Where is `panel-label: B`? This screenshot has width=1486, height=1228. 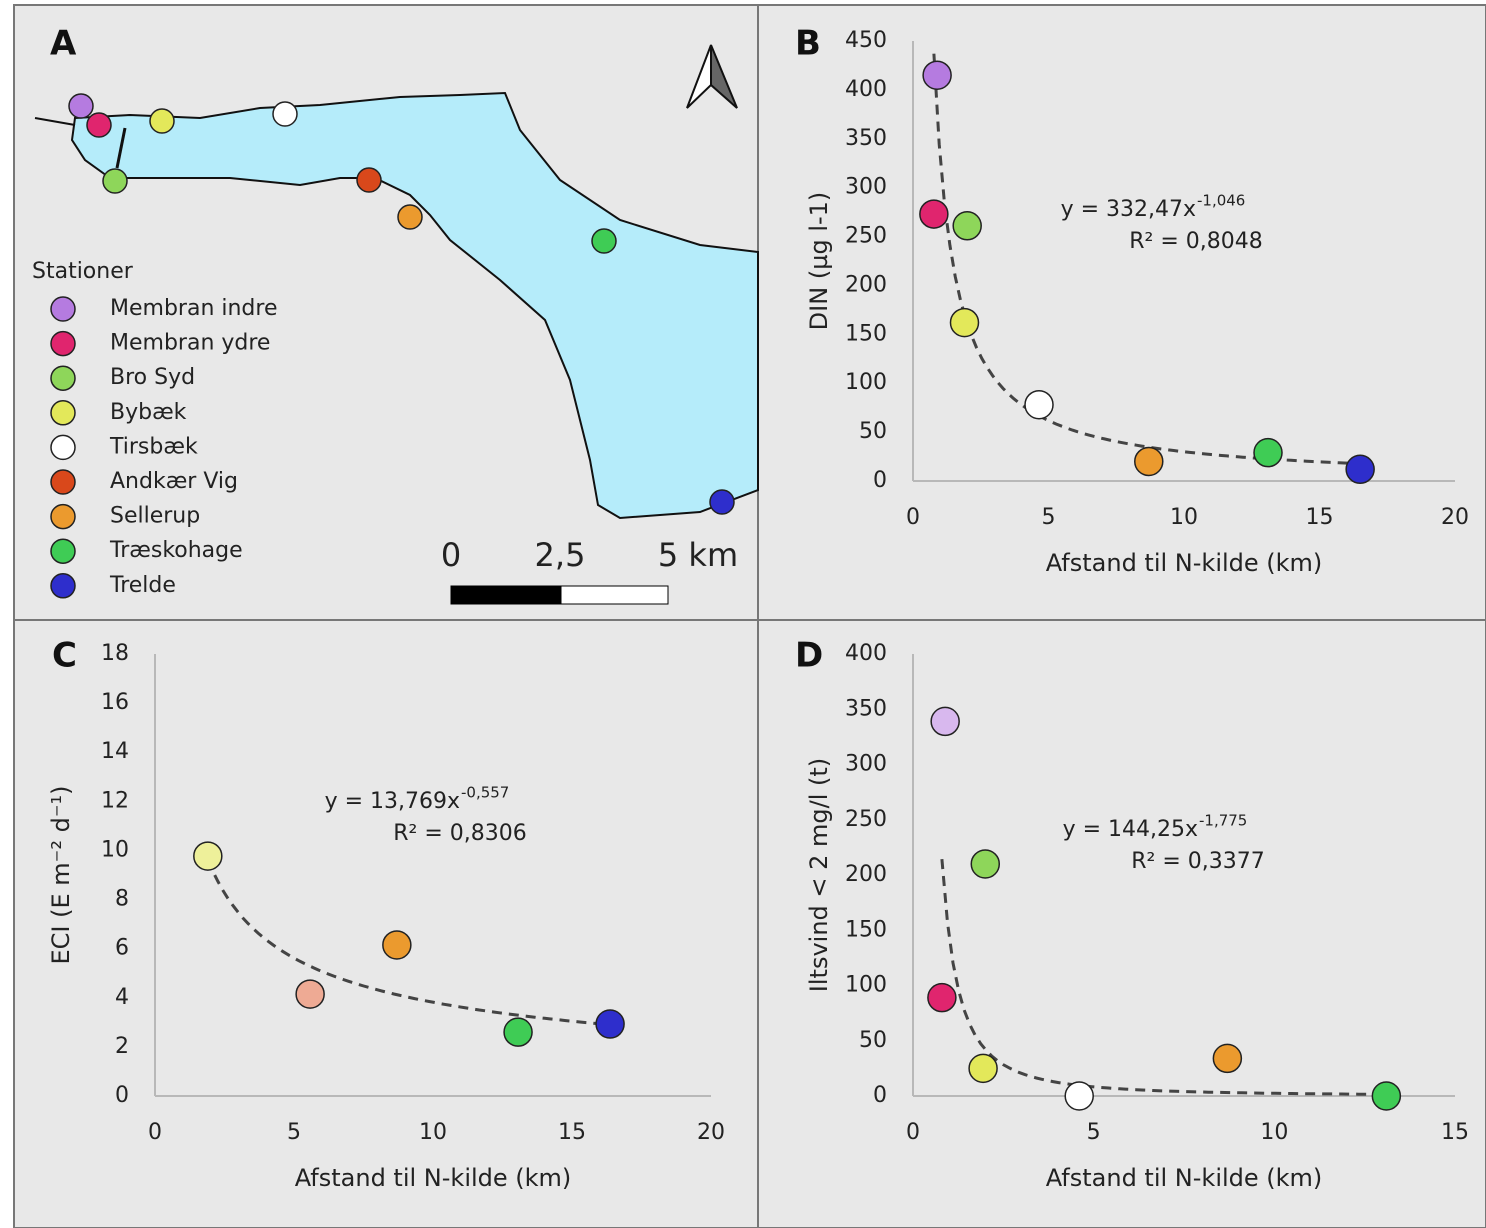 panel-label: B is located at coordinates (808, 44).